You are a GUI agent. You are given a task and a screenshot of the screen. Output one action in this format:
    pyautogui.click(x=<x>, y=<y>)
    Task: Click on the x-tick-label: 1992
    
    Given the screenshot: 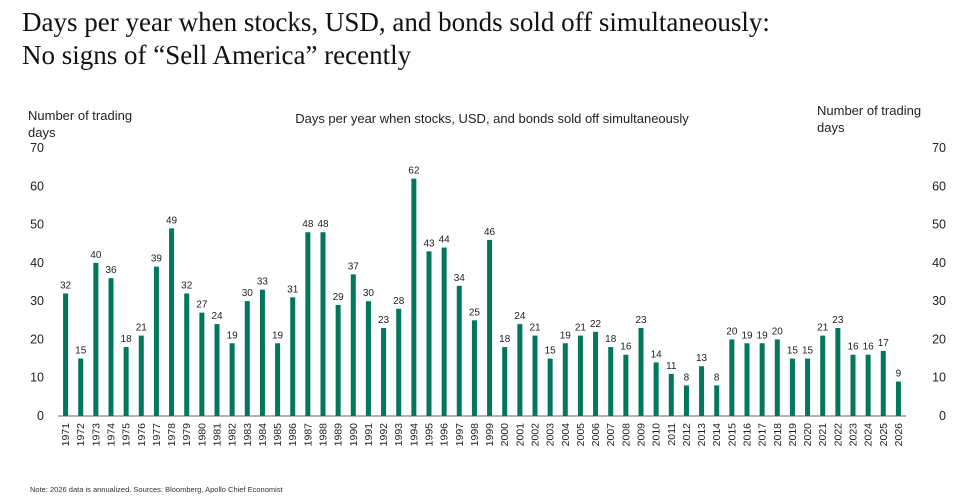 What is the action you would take?
    pyautogui.click(x=384, y=435)
    